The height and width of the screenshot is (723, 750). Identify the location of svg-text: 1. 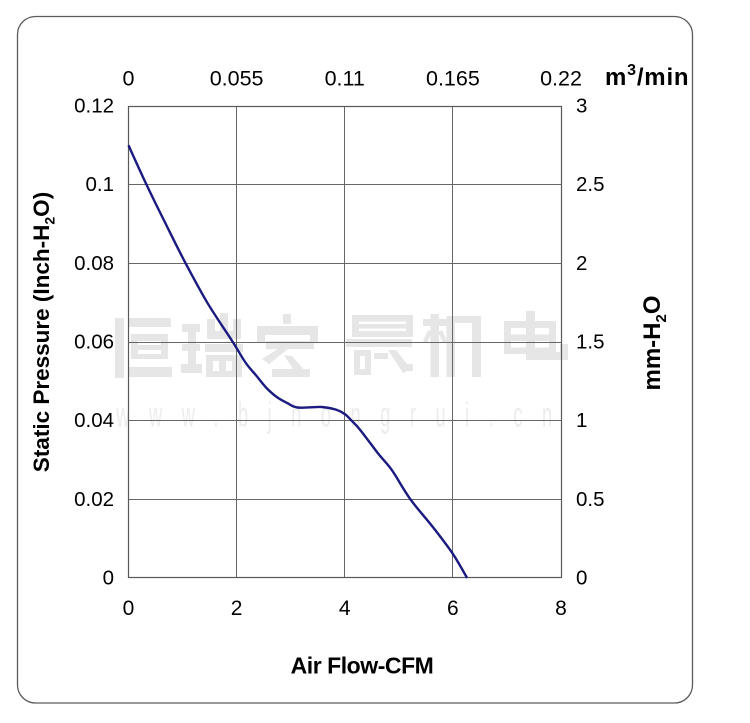
(581, 420).